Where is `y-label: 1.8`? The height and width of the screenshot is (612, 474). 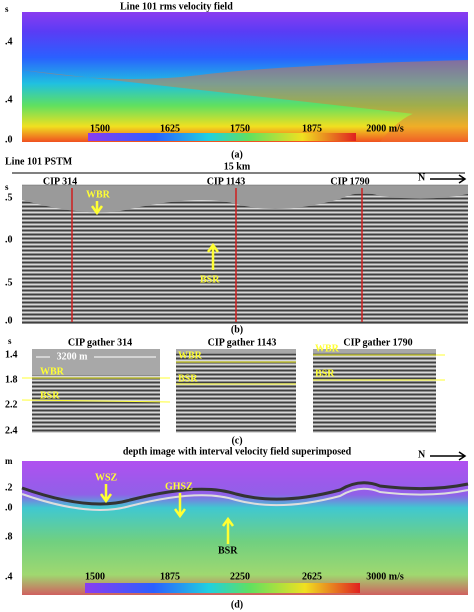
y-label: 1.8 is located at coordinates (11, 379).